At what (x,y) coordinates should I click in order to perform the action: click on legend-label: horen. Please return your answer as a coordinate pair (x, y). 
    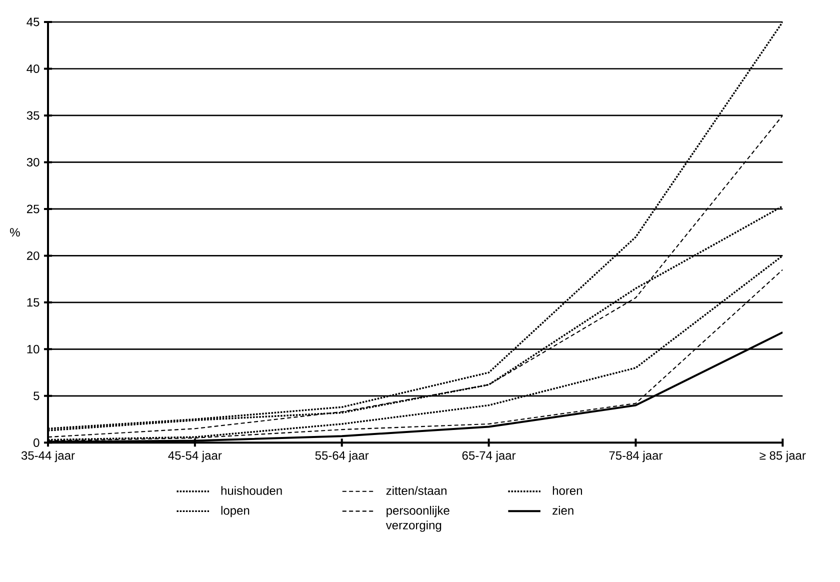
    Looking at the image, I should click on (567, 490).